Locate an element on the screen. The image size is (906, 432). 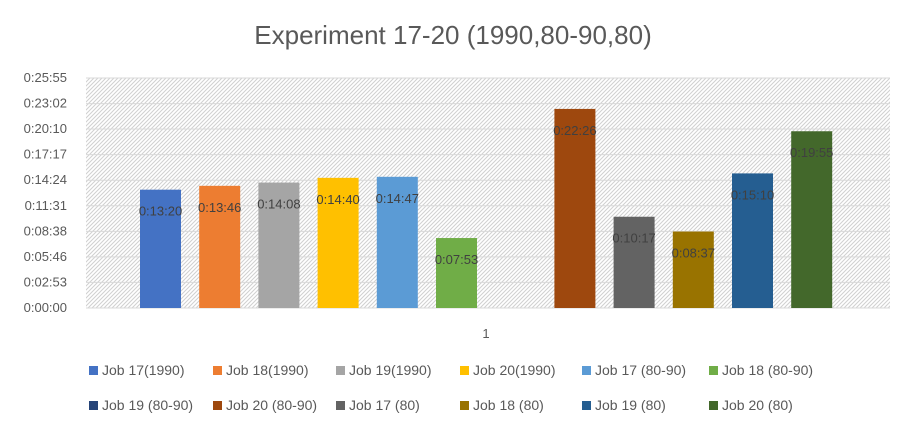
legend-item: Job 19(1990) is located at coordinates (384, 370).